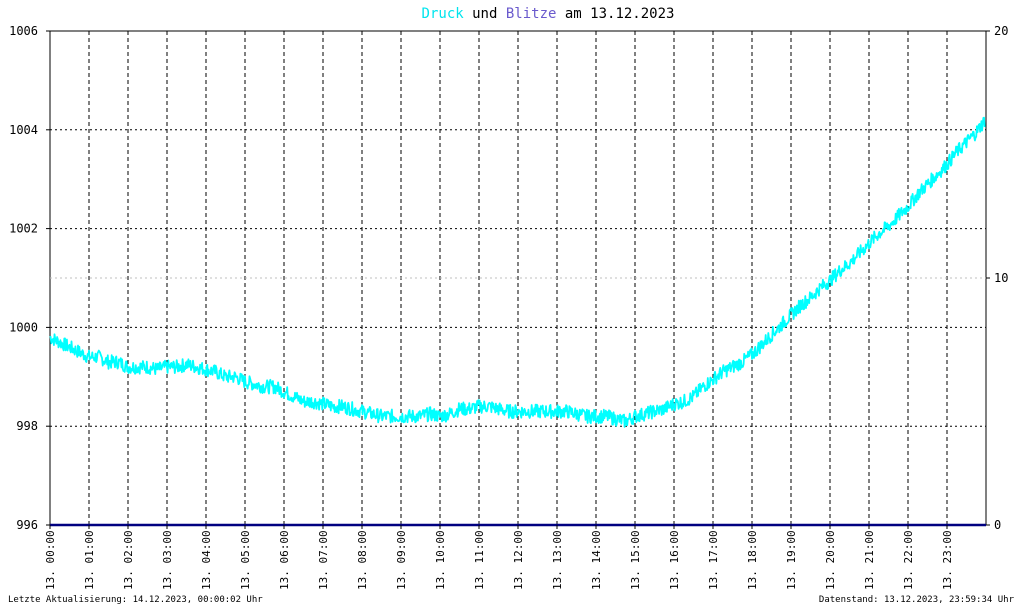 This screenshot has width=1020, height=606. What do you see at coordinates (615, 14) in the screenshot?
I see `title-date: am 13.12.2023` at bounding box center [615, 14].